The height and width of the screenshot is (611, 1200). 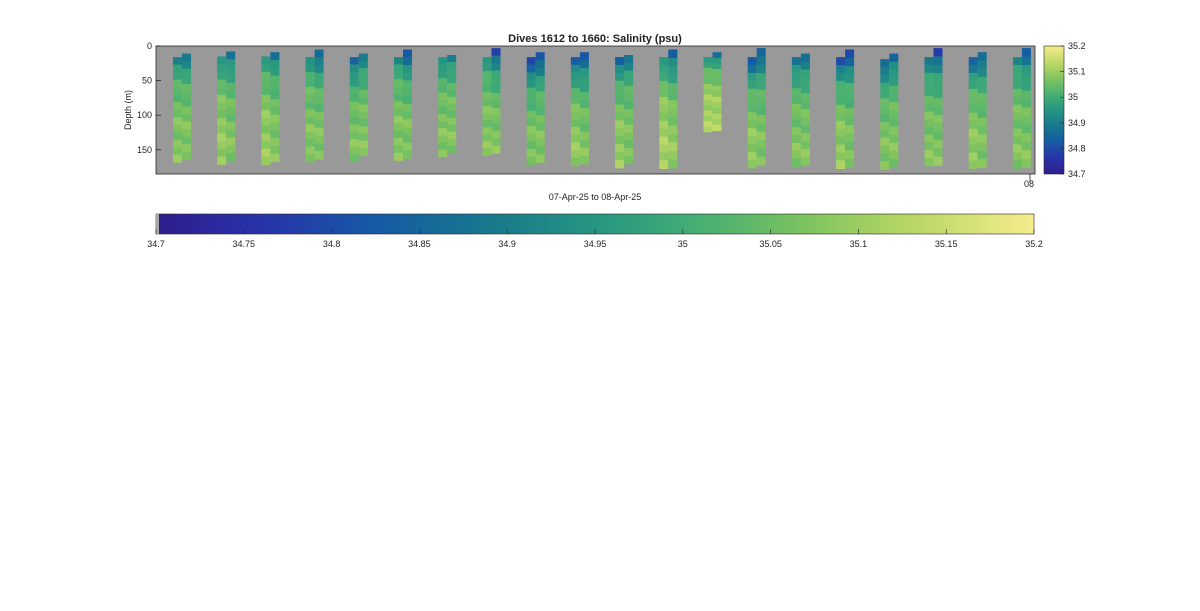 What do you see at coordinates (1077, 123) in the screenshot?
I see `side-colorbar-tick-label: 34.9` at bounding box center [1077, 123].